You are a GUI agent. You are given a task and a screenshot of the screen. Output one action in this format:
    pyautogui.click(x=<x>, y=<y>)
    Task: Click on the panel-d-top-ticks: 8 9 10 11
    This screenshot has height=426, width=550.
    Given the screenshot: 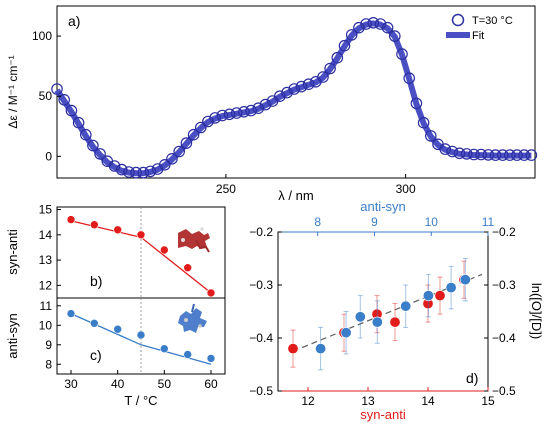 What is the action you would take?
    pyautogui.click(x=404, y=225)
    